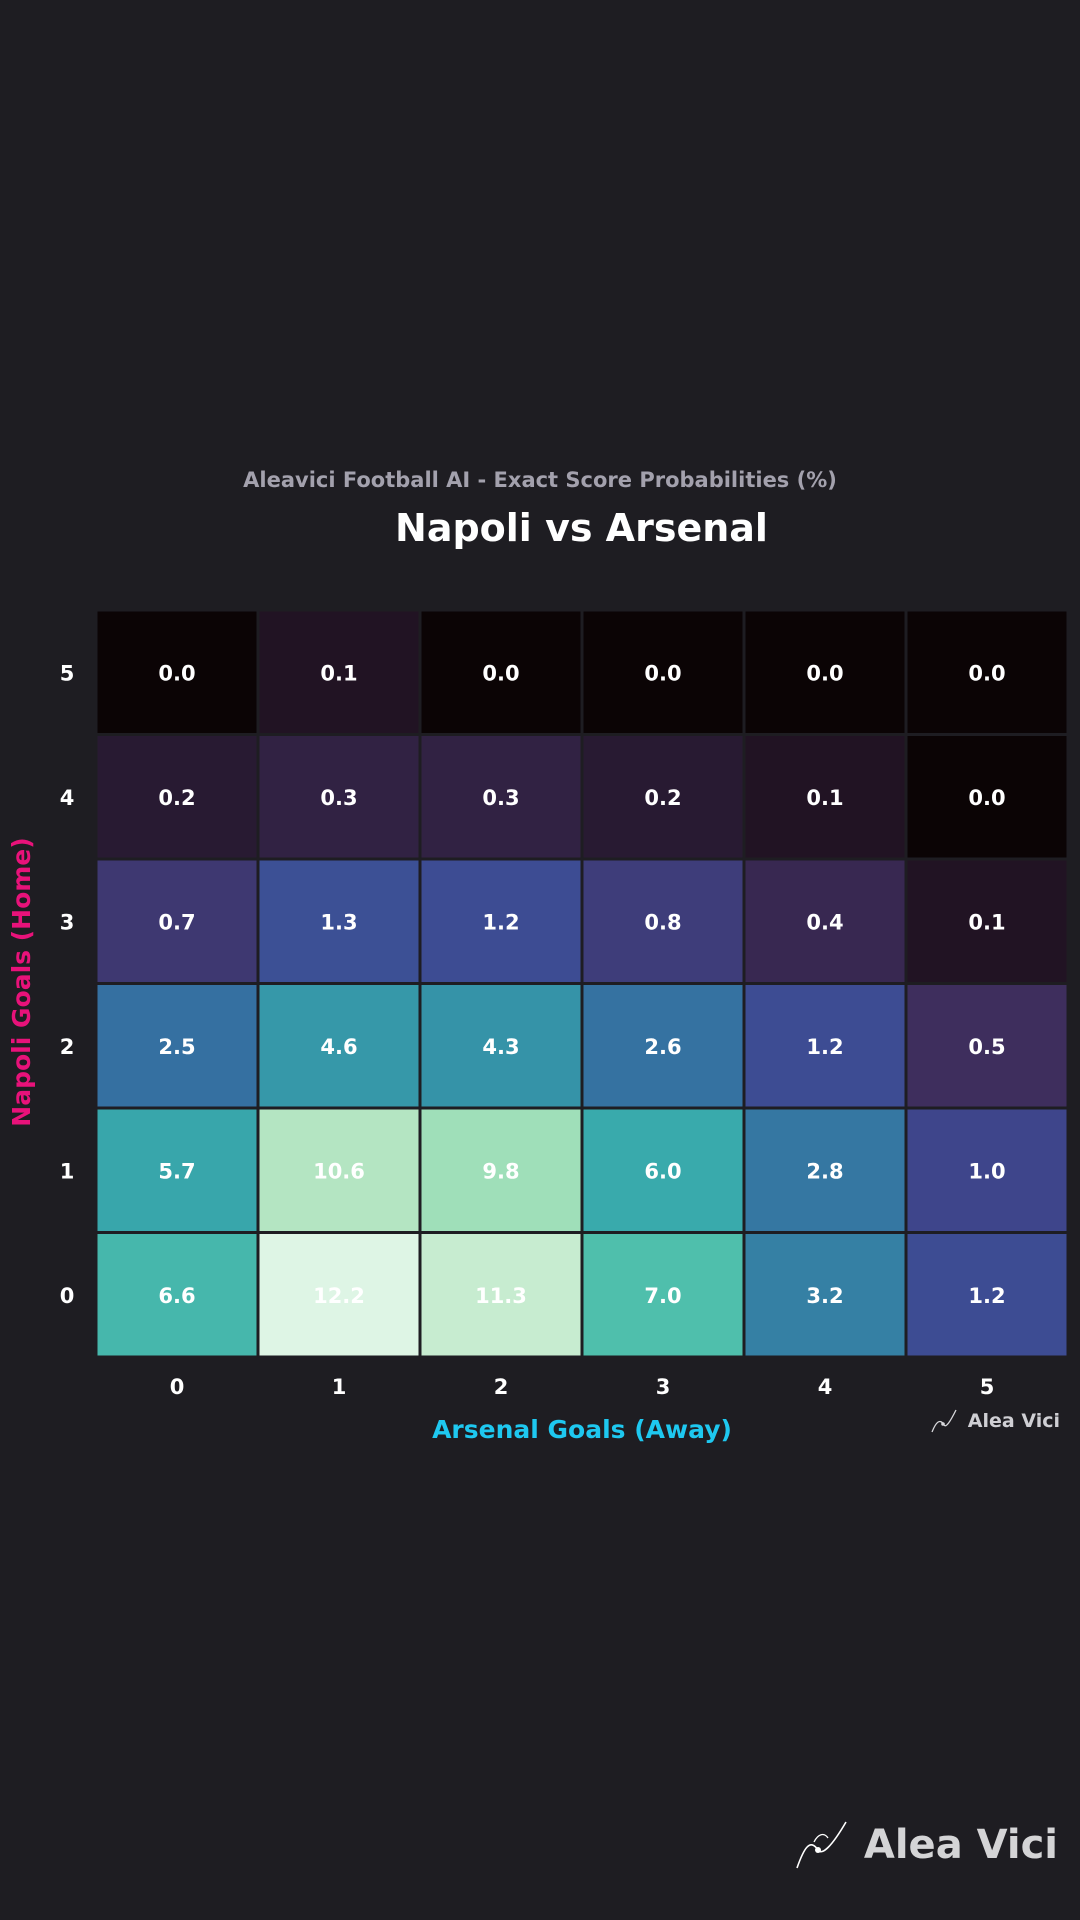 This screenshot has width=1080, height=1920. What do you see at coordinates (500, 1047) in the screenshot?
I see `cell-value-label: 4.3` at bounding box center [500, 1047].